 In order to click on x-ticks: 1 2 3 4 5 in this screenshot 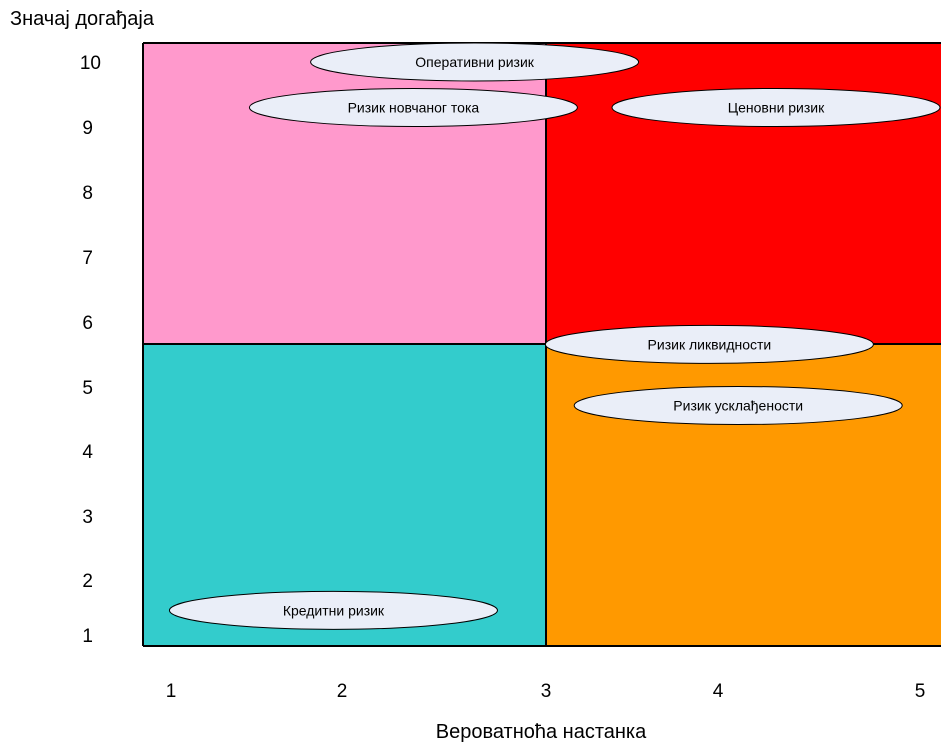, I will do `click(546, 691)`.